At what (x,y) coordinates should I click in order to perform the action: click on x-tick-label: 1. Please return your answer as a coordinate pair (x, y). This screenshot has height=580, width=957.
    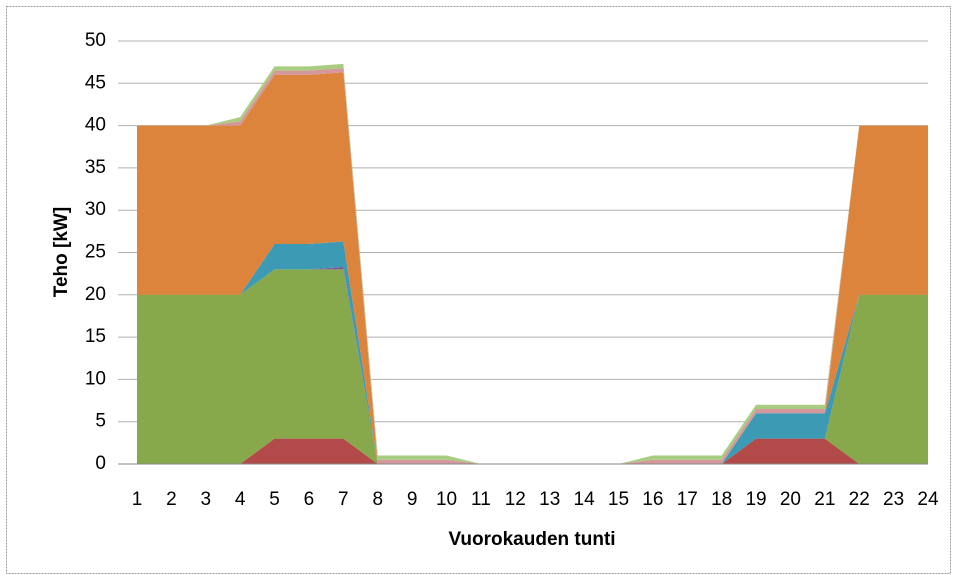
    Looking at the image, I should click on (137, 499).